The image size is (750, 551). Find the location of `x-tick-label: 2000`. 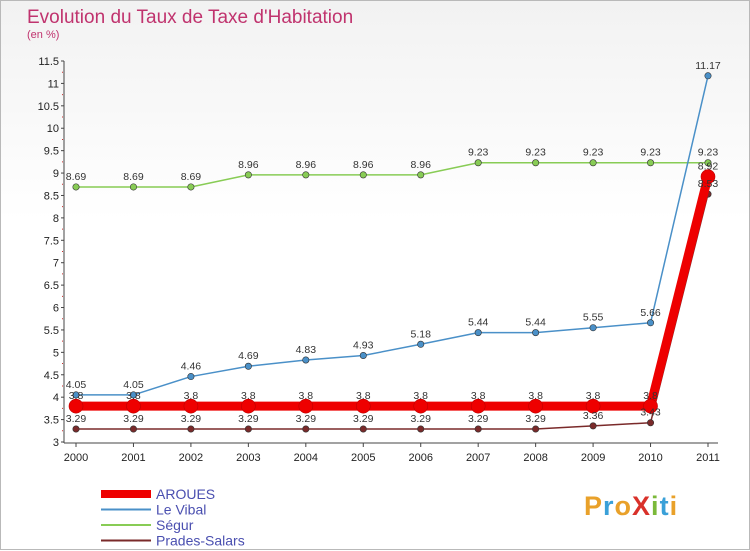

x-tick-label: 2000 is located at coordinates (76, 458).